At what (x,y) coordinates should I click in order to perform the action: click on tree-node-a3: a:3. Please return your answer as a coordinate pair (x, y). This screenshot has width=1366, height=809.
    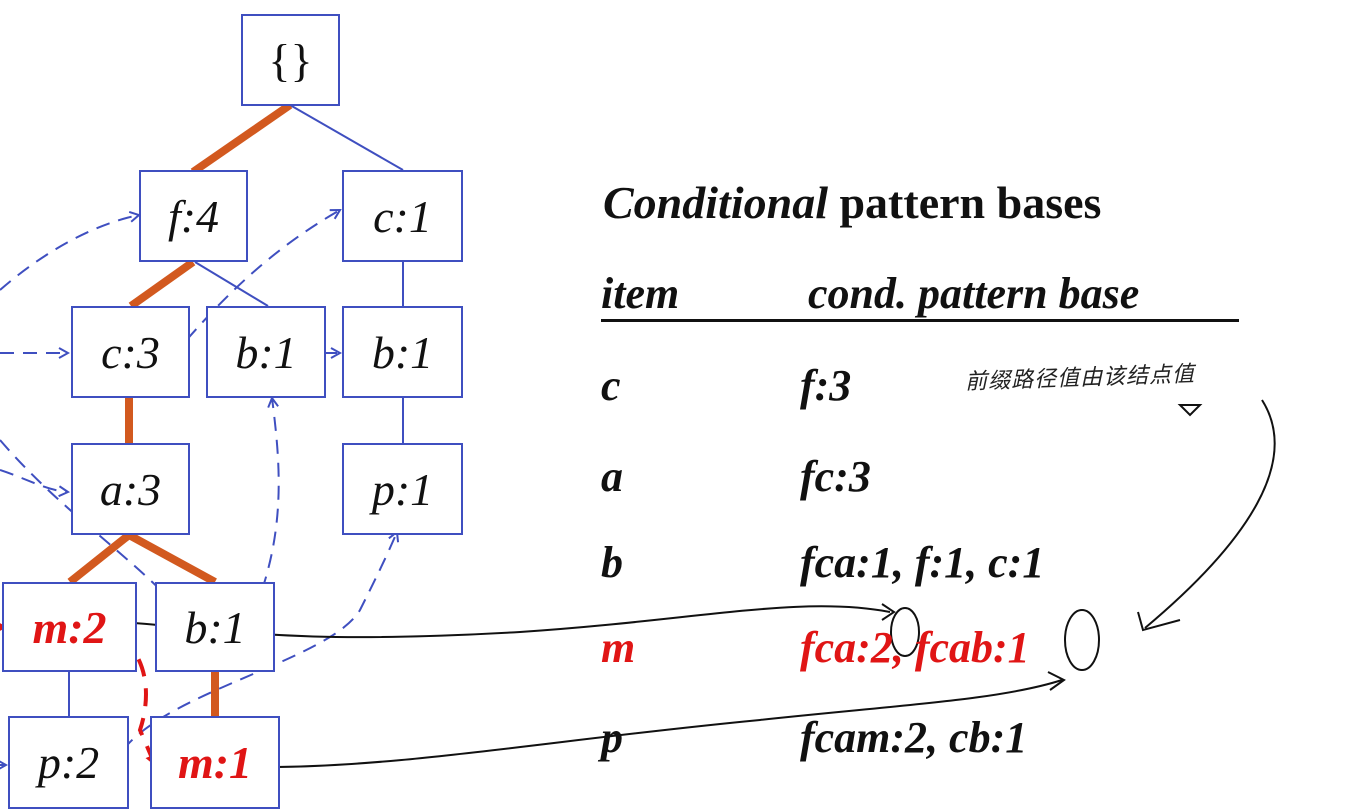
    Looking at the image, I should click on (130, 489).